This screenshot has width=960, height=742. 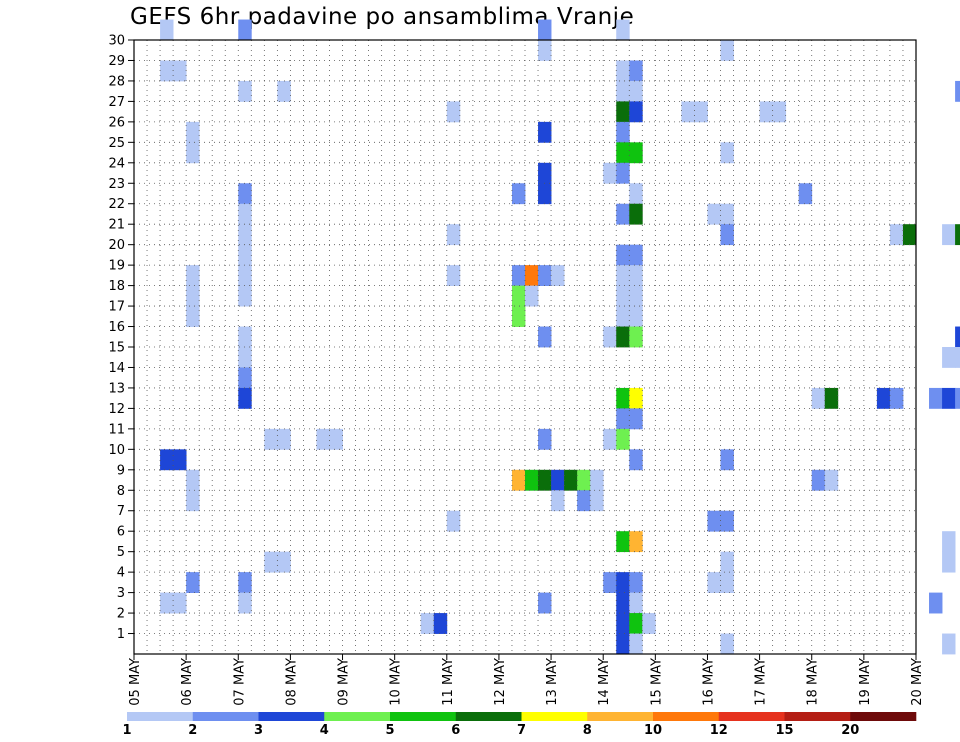 I want to click on y-tick-label: 22, so click(x=116, y=204).